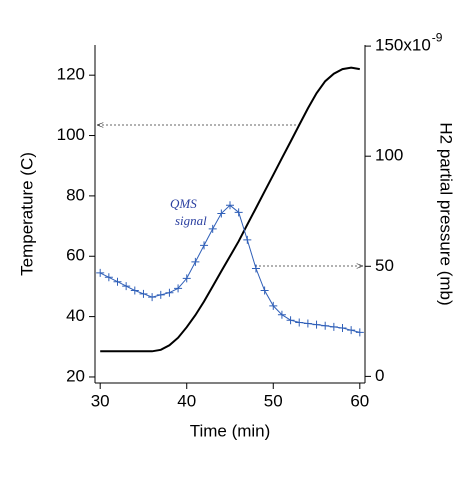 This screenshot has width=474, height=479. Describe the element at coordinates (100, 400) in the screenshot. I see `x-tick-label: 30` at that location.